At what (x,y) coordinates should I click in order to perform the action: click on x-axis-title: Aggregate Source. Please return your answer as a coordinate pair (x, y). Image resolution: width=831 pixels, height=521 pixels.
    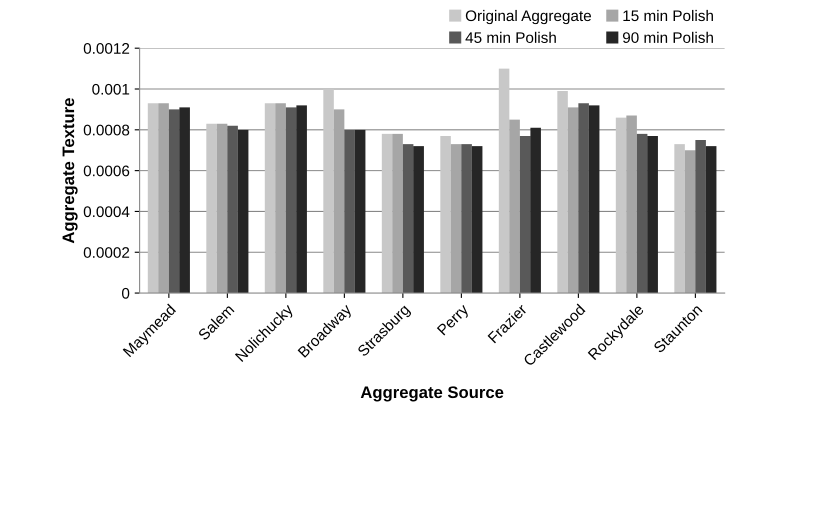
    Looking at the image, I should click on (432, 394).